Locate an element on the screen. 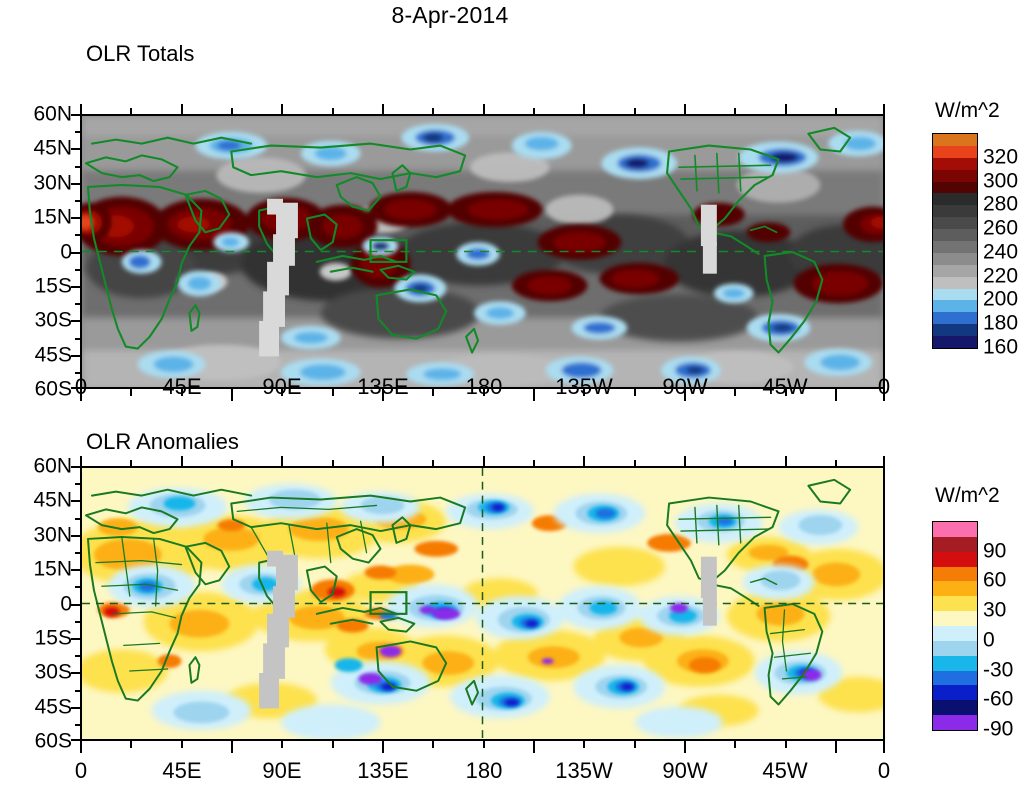 The width and height of the screenshot is (1027, 788). colorbar-totals is located at coordinates (955, 241).